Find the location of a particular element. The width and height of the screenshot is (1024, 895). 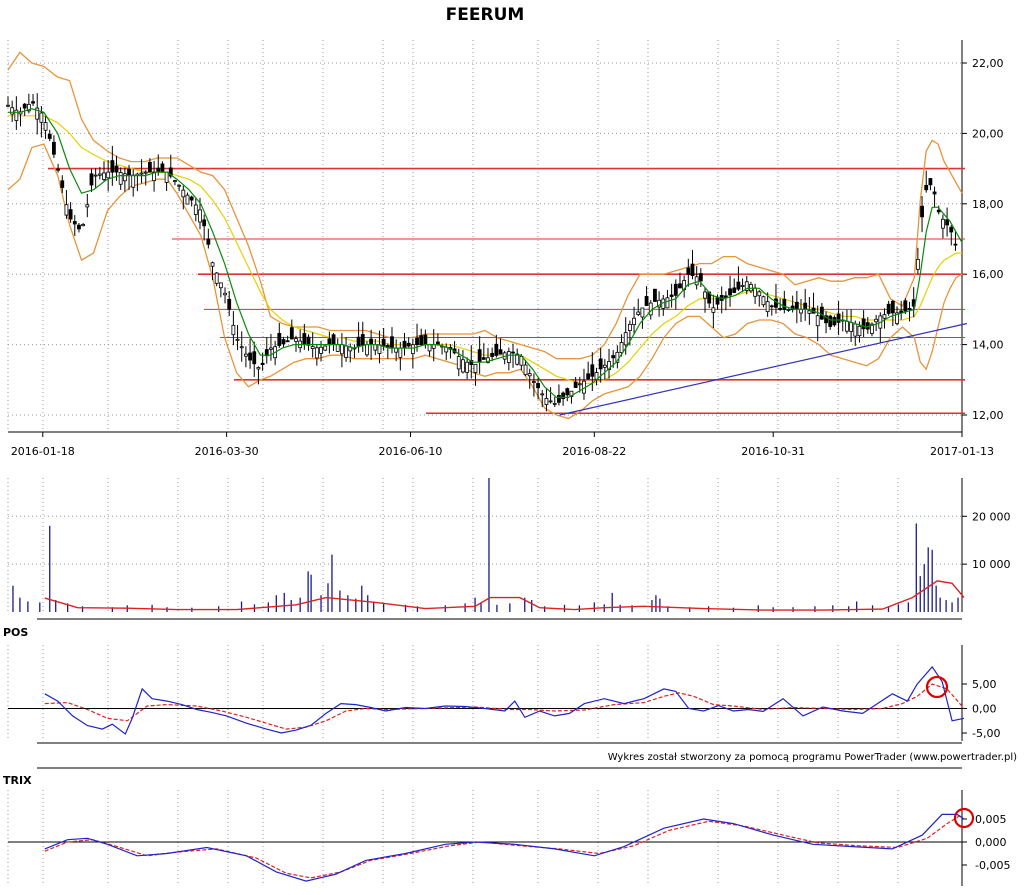

price-x-tick-label: 2016-10-31 is located at coordinates (773, 451).